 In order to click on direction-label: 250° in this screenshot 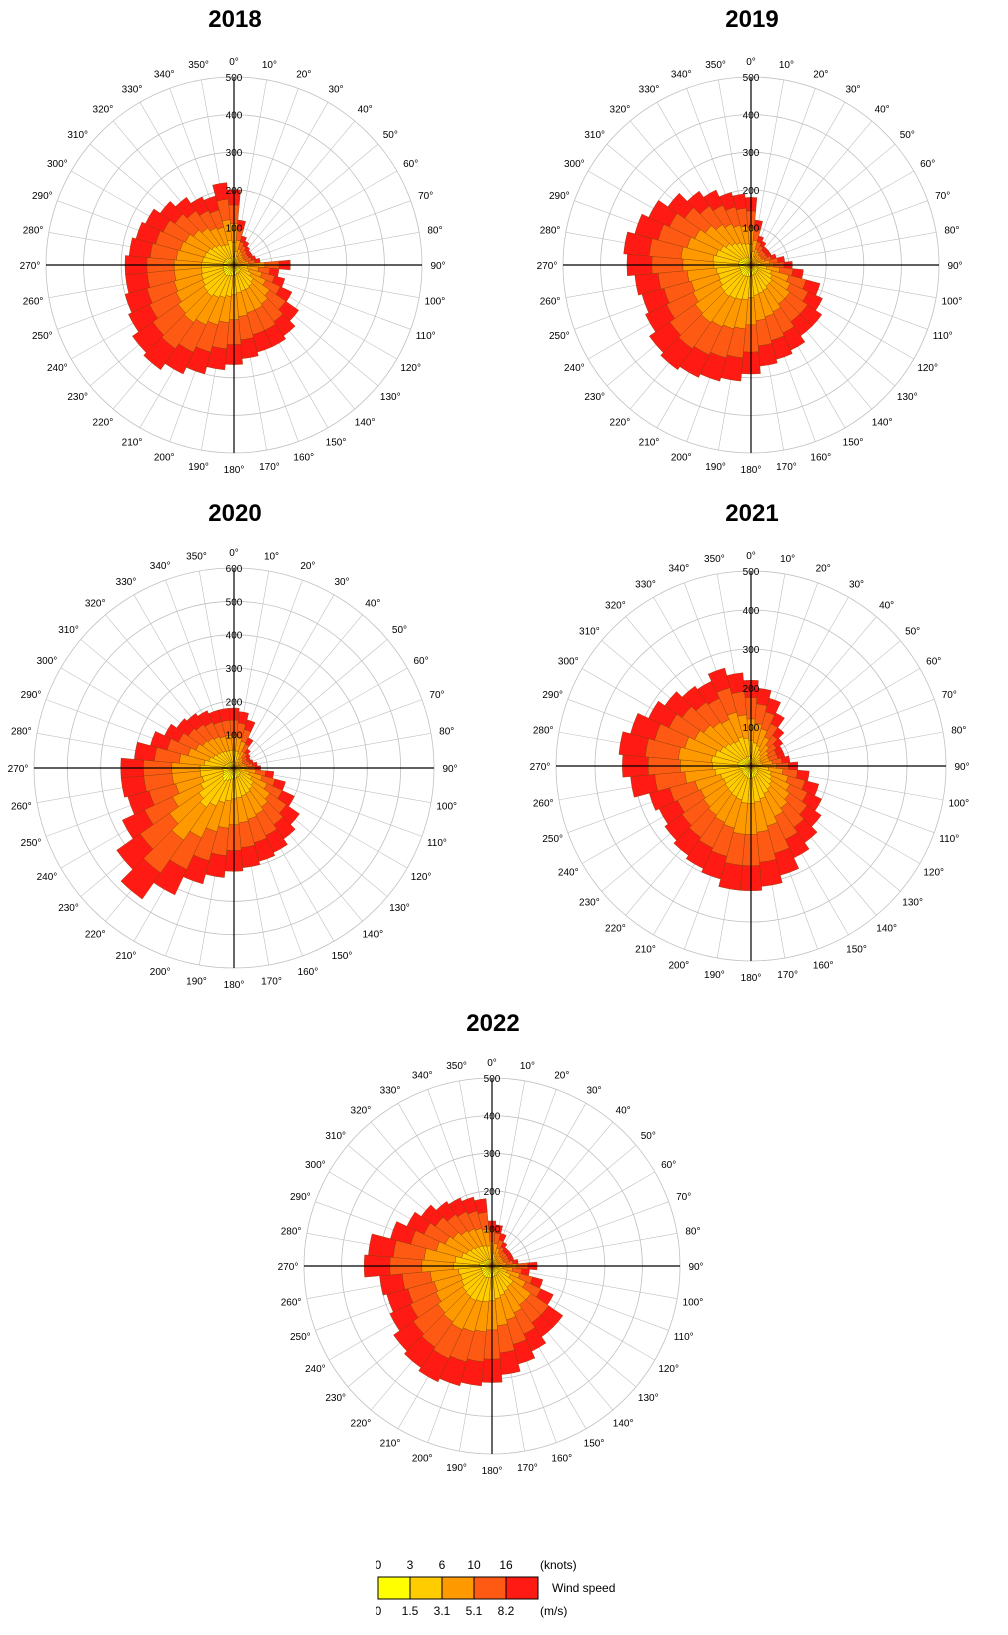, I will do `click(300, 1337)`.